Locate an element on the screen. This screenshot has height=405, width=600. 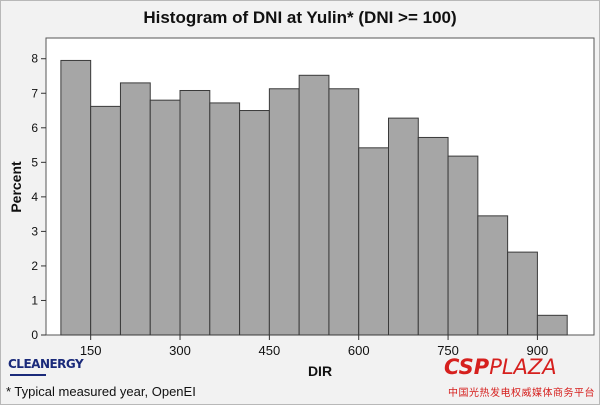
cleanergy-logo-underline is located at coordinates (28, 375).